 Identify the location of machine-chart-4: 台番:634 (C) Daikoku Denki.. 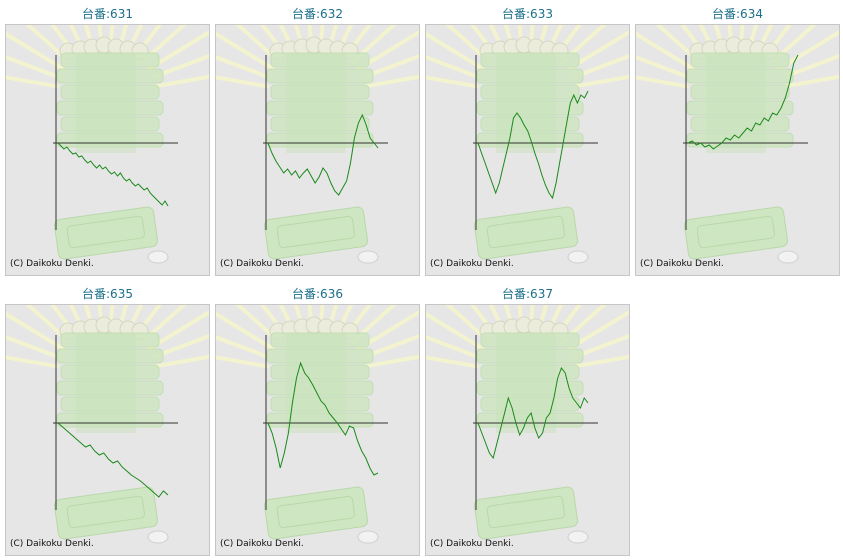
(737, 139).